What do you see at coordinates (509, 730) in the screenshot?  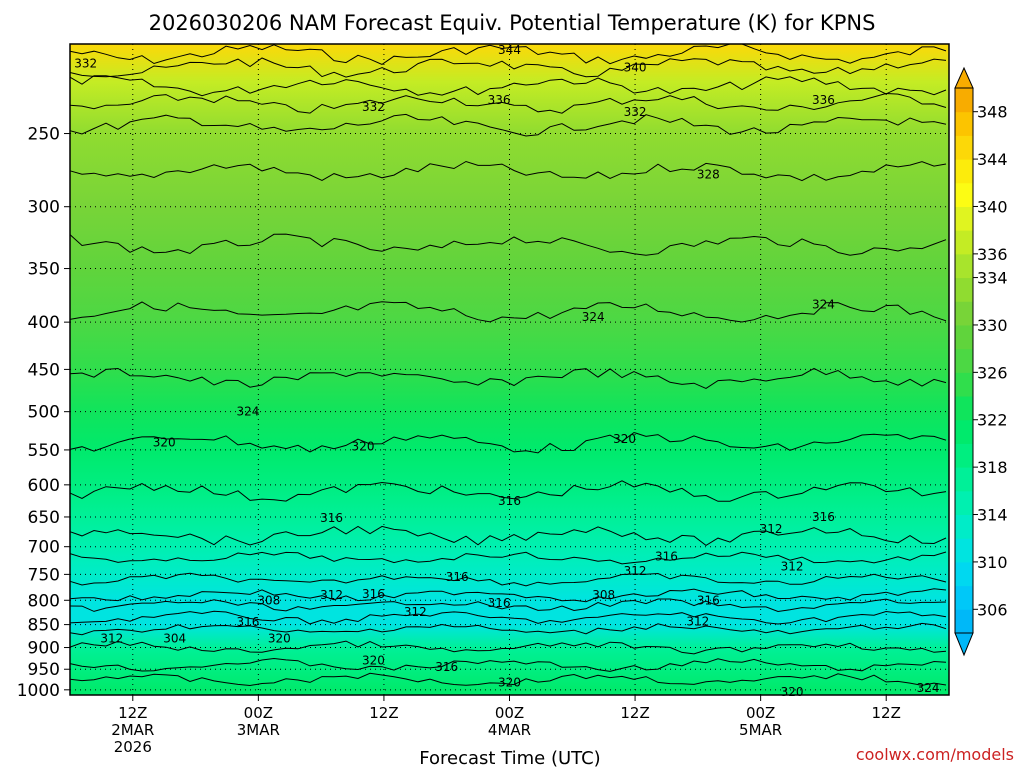 I see `x-tick-label: 4MAR` at bounding box center [509, 730].